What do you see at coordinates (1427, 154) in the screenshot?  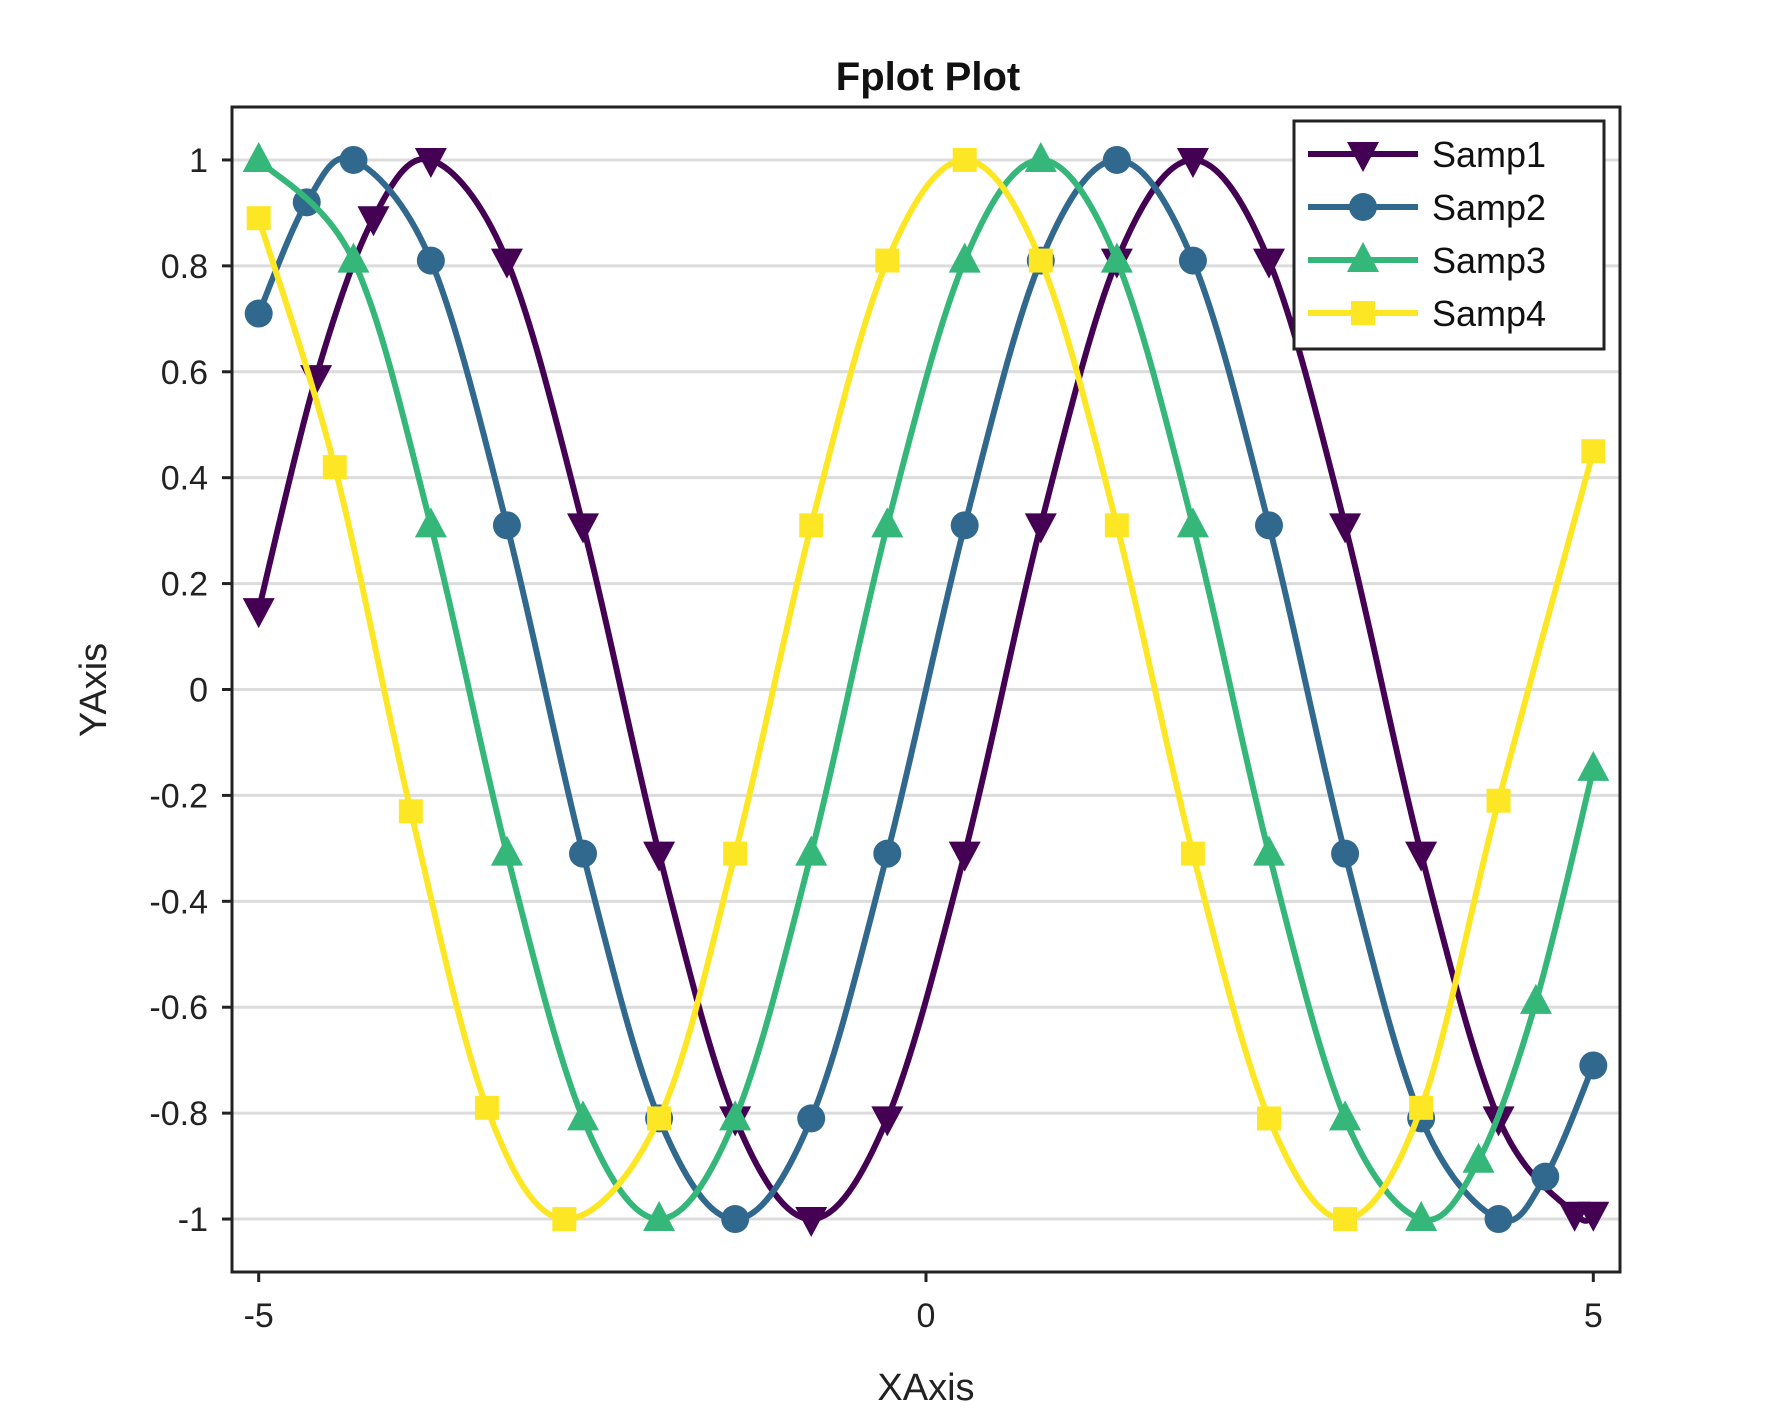 I see `legend-item: Samp1` at bounding box center [1427, 154].